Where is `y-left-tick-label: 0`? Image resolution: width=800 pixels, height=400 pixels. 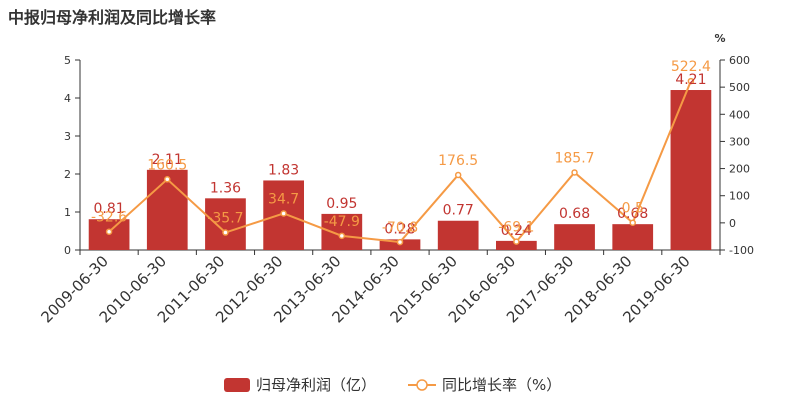 y-left-tick-label: 0 is located at coordinates (67, 250).